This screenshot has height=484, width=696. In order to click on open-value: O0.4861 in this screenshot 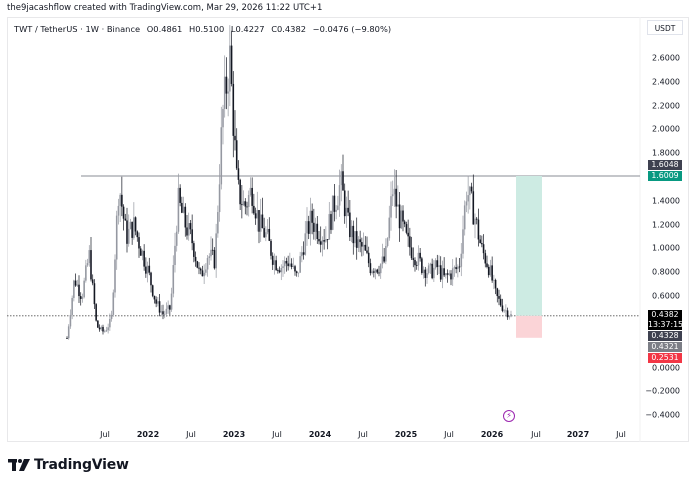, I will do `click(164, 29)`.